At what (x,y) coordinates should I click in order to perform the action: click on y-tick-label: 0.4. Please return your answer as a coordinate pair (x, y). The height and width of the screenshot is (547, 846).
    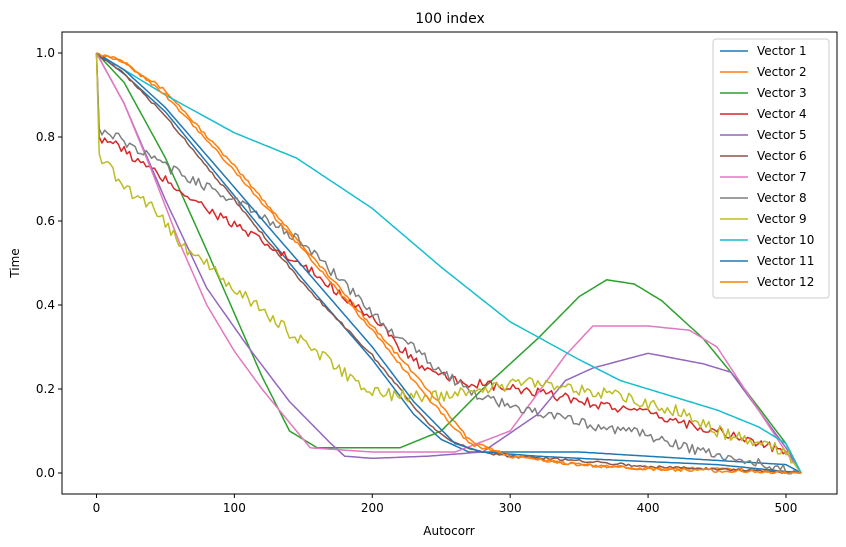
    Looking at the image, I should click on (45, 305).